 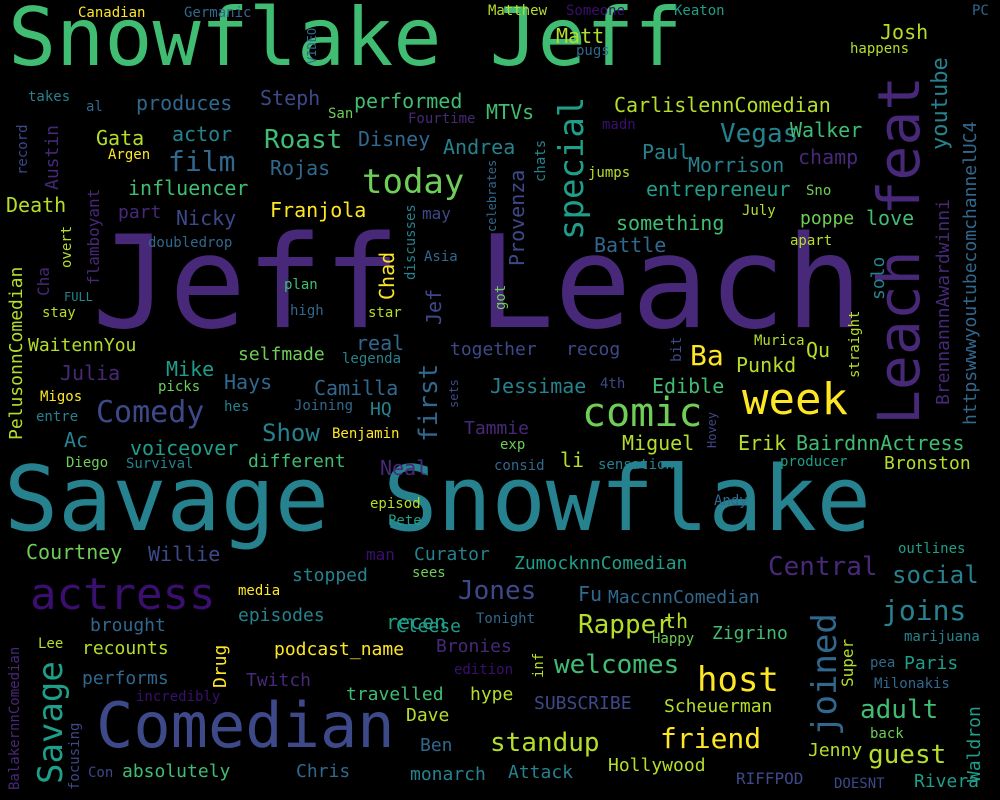 I want to click on word-producer: producer, so click(x=813, y=462).